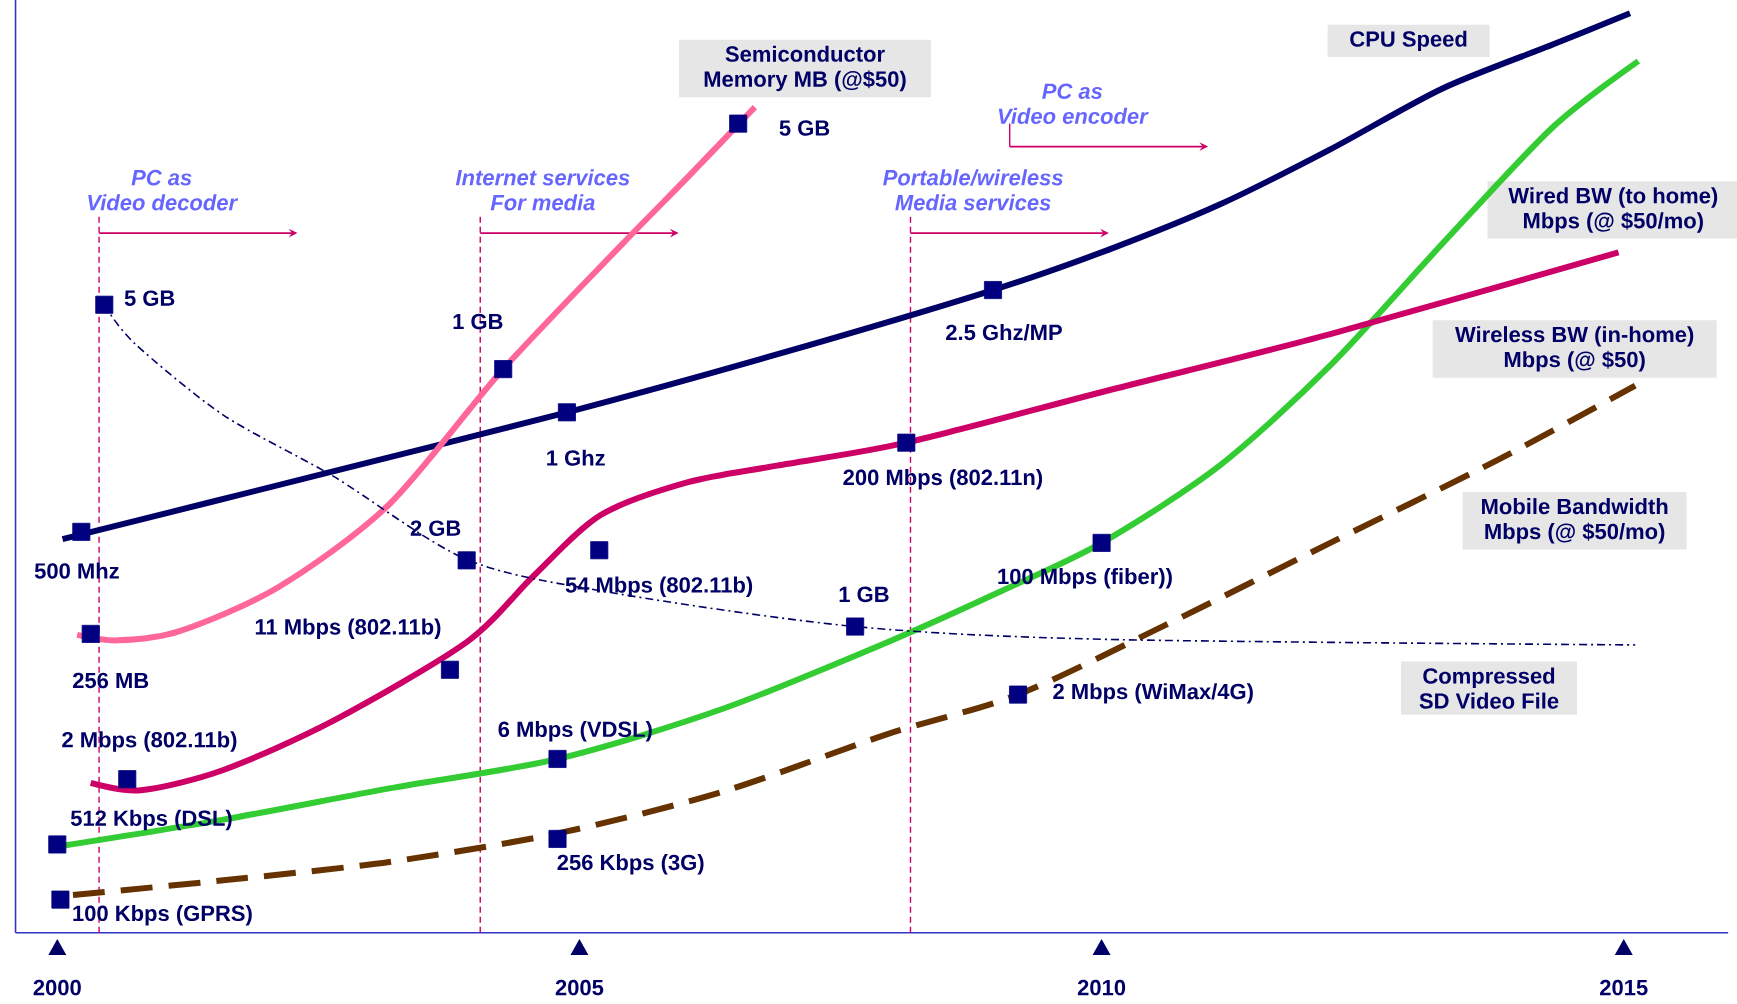 Image resolution: width=1737 pixels, height=1004 pixels. Describe the element at coordinates (805, 68) in the screenshot. I see `text: Semiconductor Memory MB (@$50)` at that location.